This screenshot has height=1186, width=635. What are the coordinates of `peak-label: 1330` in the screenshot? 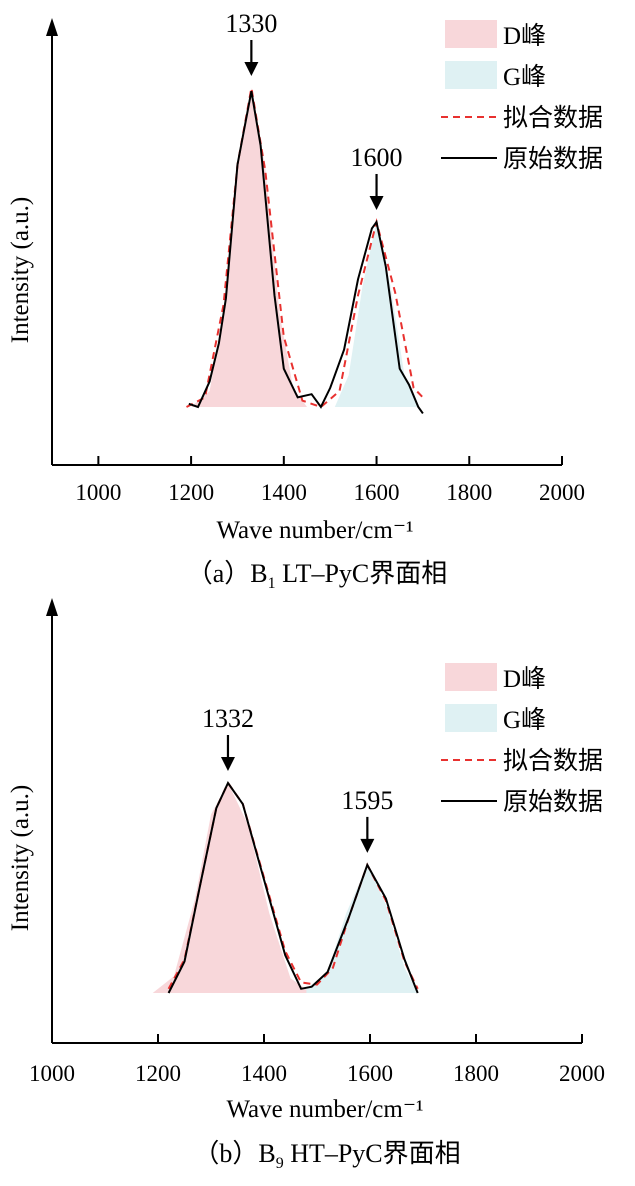 It's located at (251, 23).